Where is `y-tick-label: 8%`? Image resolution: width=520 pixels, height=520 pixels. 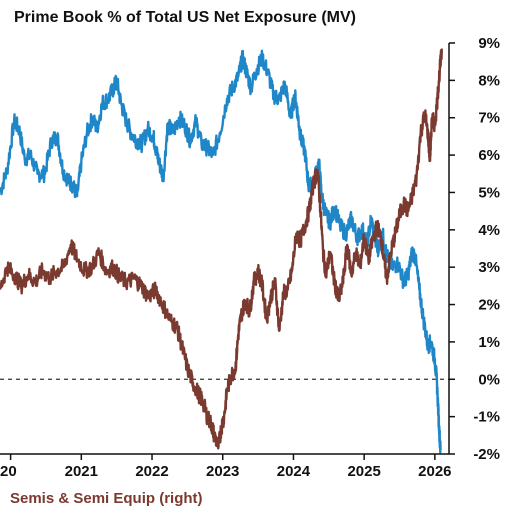 y-tick-label: 8% is located at coordinates (489, 80).